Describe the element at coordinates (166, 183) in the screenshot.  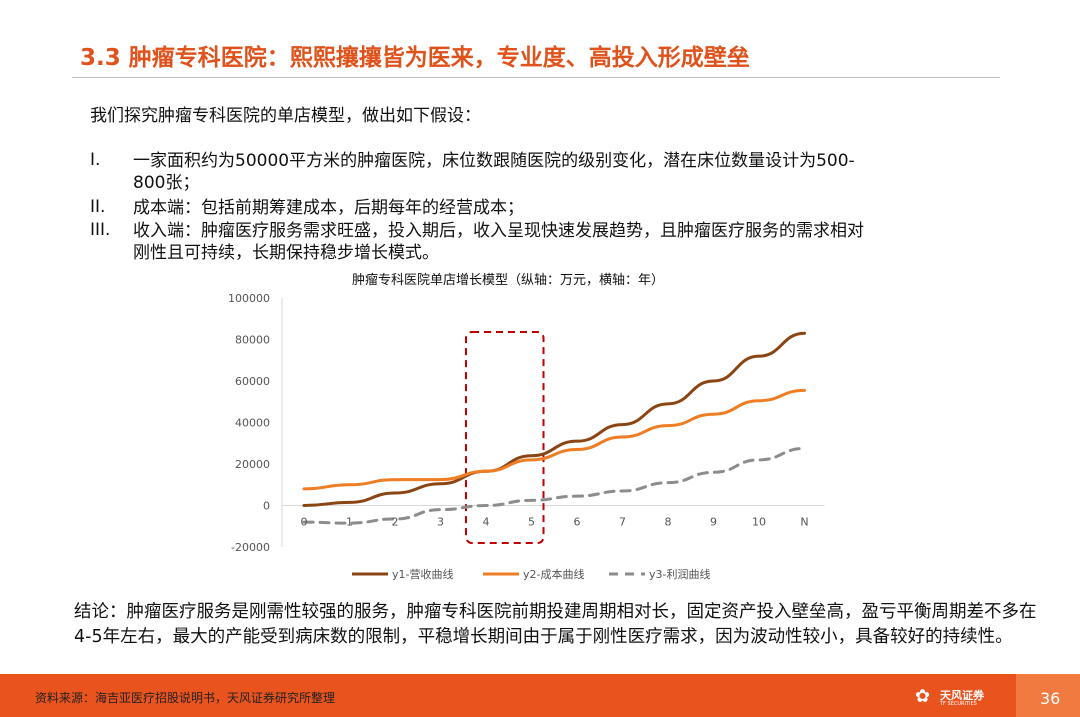
I see `assumption-1-line-2: 800张；` at that location.